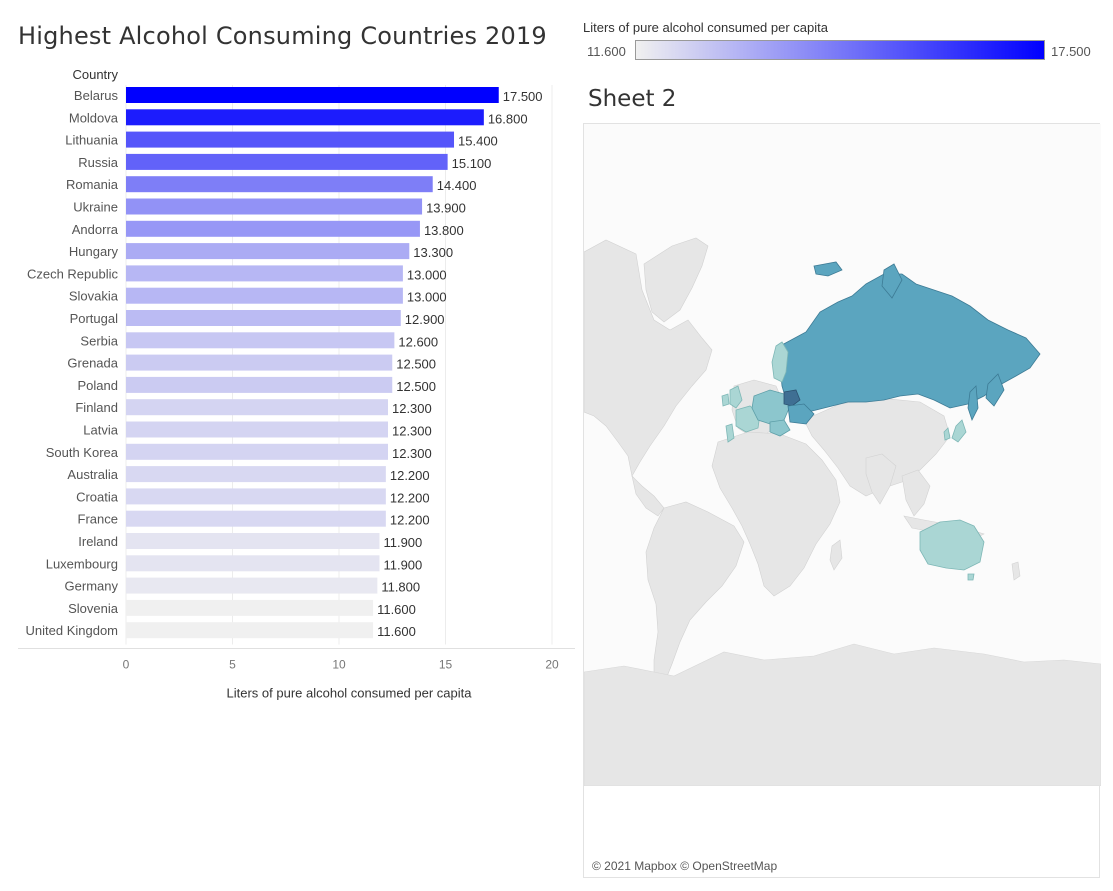 The image size is (1113, 891). What do you see at coordinates (916, 493) in the screenshot?
I see `southeast-asia-shape` at bounding box center [916, 493].